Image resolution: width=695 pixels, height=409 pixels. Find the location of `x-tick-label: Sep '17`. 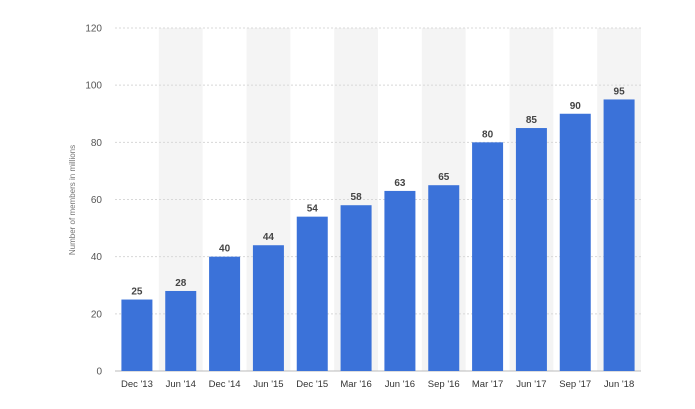

x-tick-label: Sep '17 is located at coordinates (575, 384).